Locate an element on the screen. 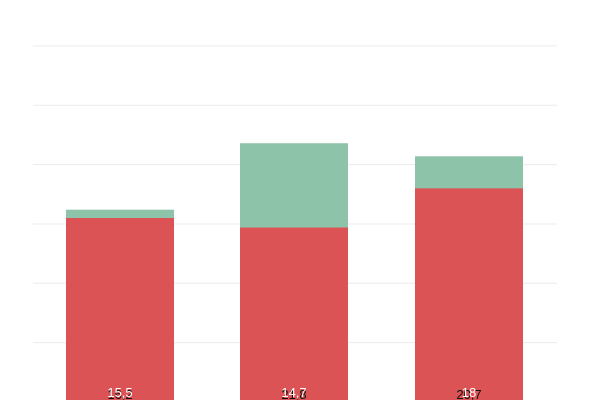 The height and width of the screenshot is (400, 600). data-labels: 16,215,5 21,814,7 20,718 is located at coordinates (294, 392).